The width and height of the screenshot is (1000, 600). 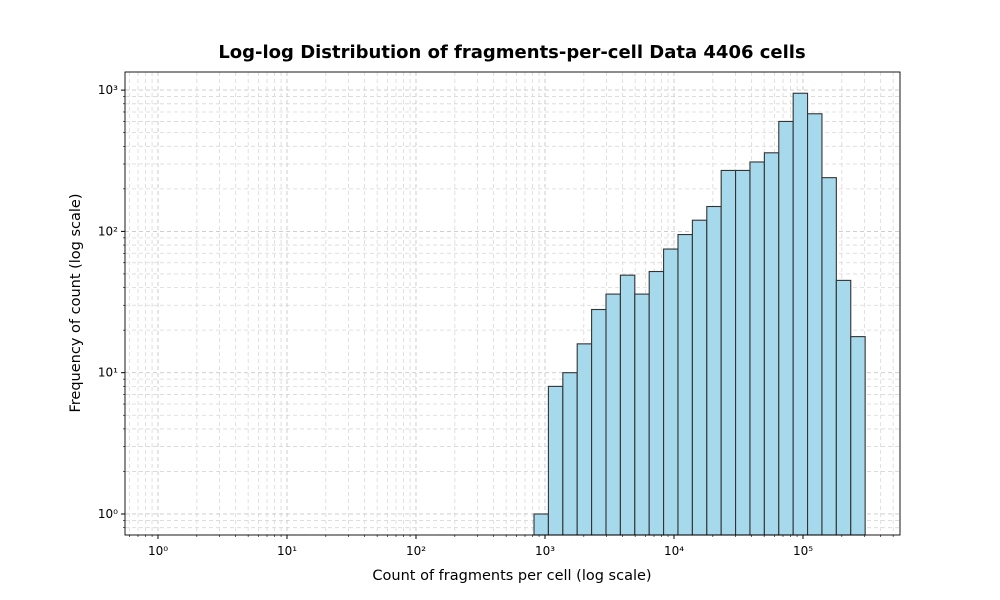 What do you see at coordinates (108, 90) in the screenshot?
I see `y-tick-label: 10³` at bounding box center [108, 90].